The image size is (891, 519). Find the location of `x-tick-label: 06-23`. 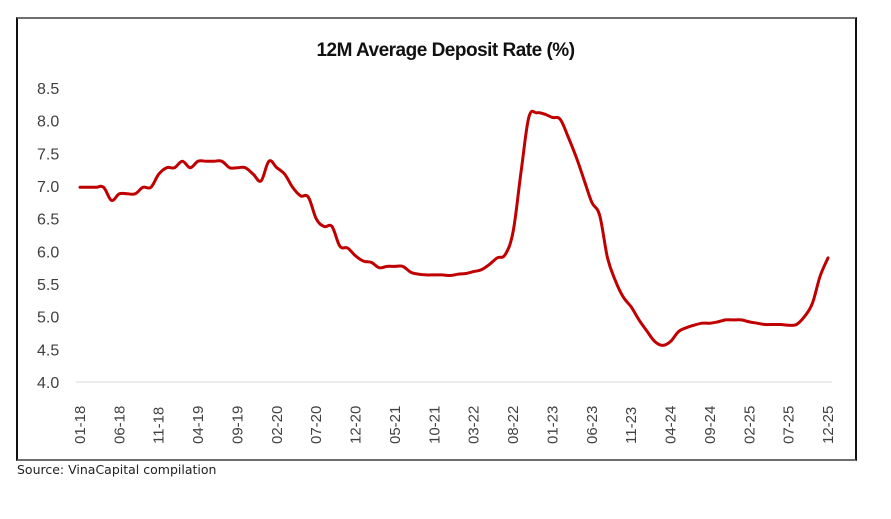

x-tick-label: 06-23 is located at coordinates (592, 425).